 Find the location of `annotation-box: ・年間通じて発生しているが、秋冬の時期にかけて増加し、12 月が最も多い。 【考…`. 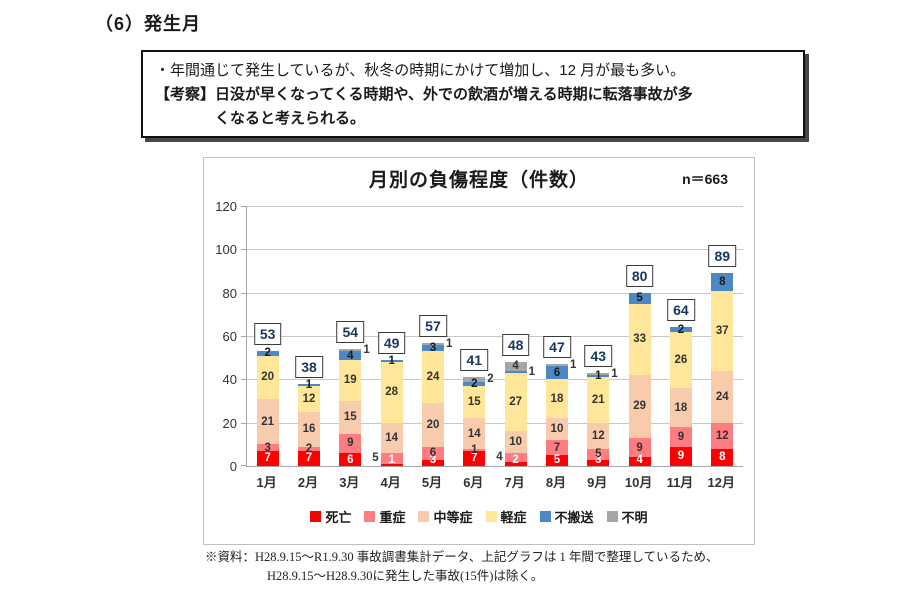

annotation-box: ・年間通じて発生しているが、秋冬の時期にかけて増加し、12 月が最も多い。 【考… is located at coordinates (473, 94).